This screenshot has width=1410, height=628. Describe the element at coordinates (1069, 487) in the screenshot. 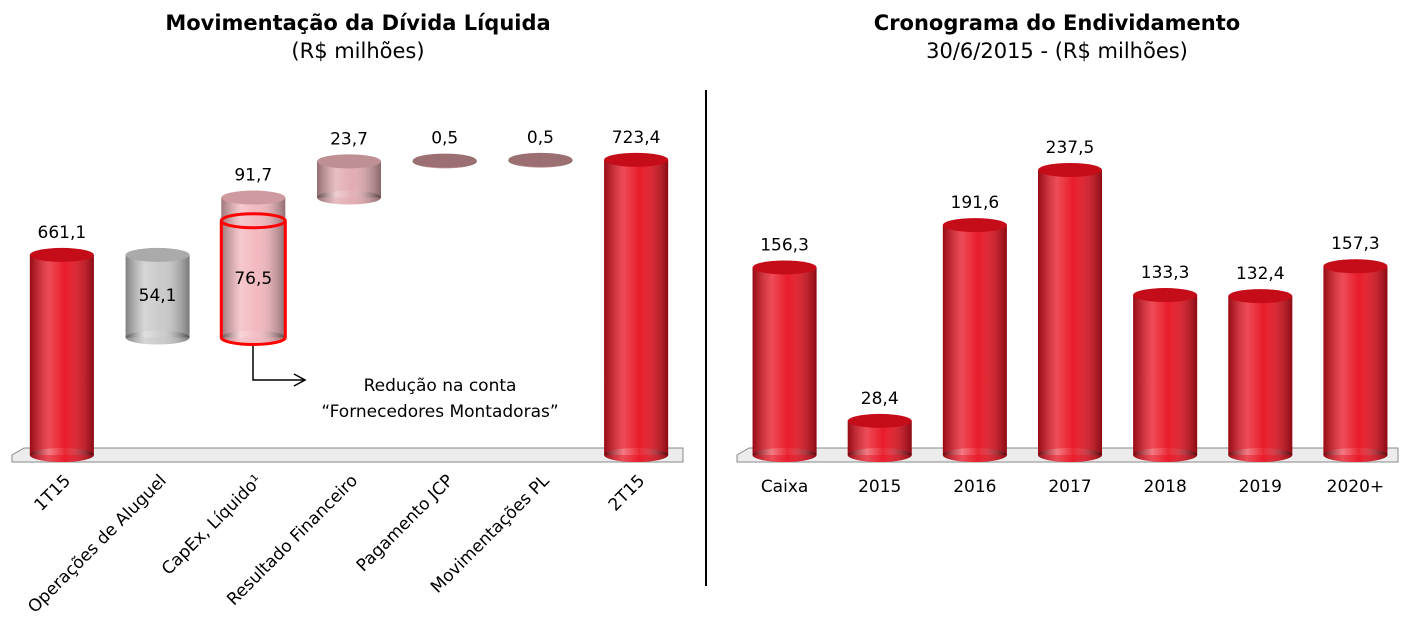

I see `x-tick-label: 2017` at that location.